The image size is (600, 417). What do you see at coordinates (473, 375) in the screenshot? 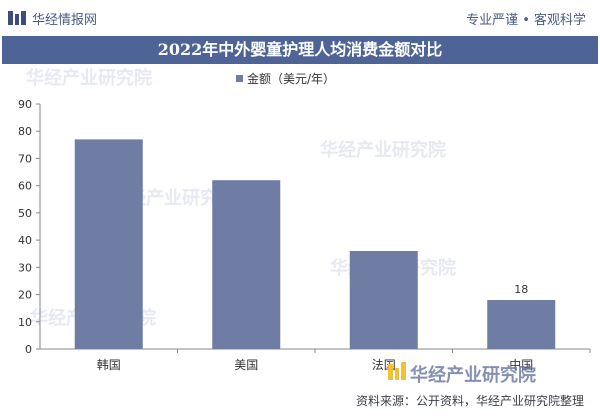
I see `footer-brand: 华经产业研究院` at bounding box center [473, 375].